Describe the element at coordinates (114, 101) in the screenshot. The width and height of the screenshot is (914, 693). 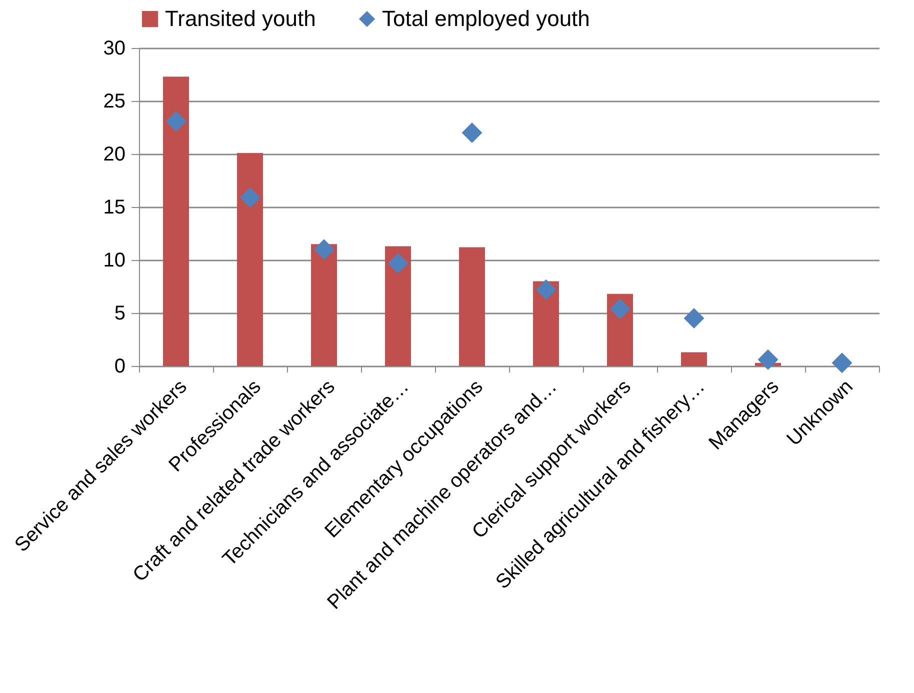
I see `y-tick-label: 25` at that location.